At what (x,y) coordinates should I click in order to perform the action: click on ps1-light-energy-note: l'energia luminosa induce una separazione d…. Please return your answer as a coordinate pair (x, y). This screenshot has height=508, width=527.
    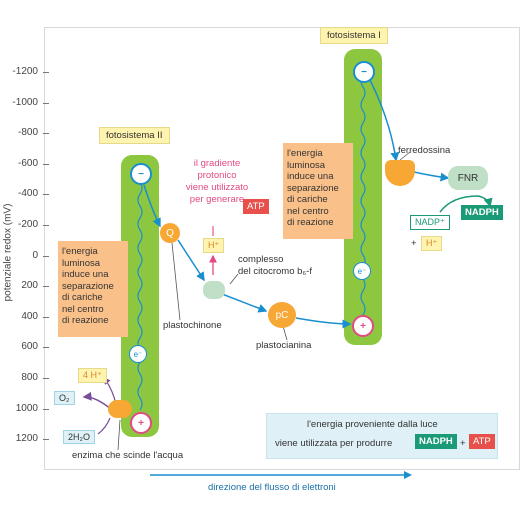
    Looking at the image, I should click on (318, 191).